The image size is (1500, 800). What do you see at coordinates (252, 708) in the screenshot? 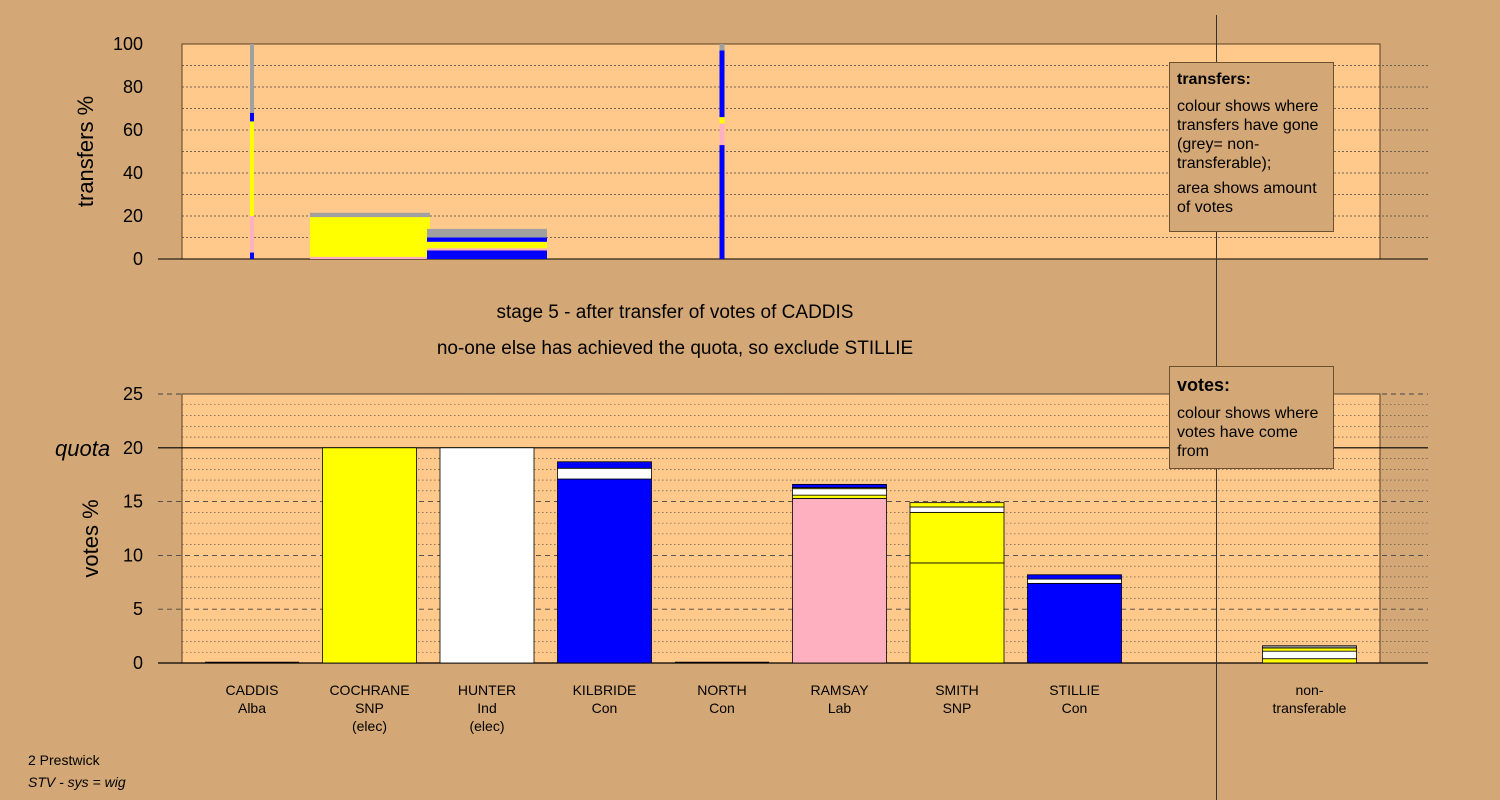
I see `category-label: Alba` at bounding box center [252, 708].